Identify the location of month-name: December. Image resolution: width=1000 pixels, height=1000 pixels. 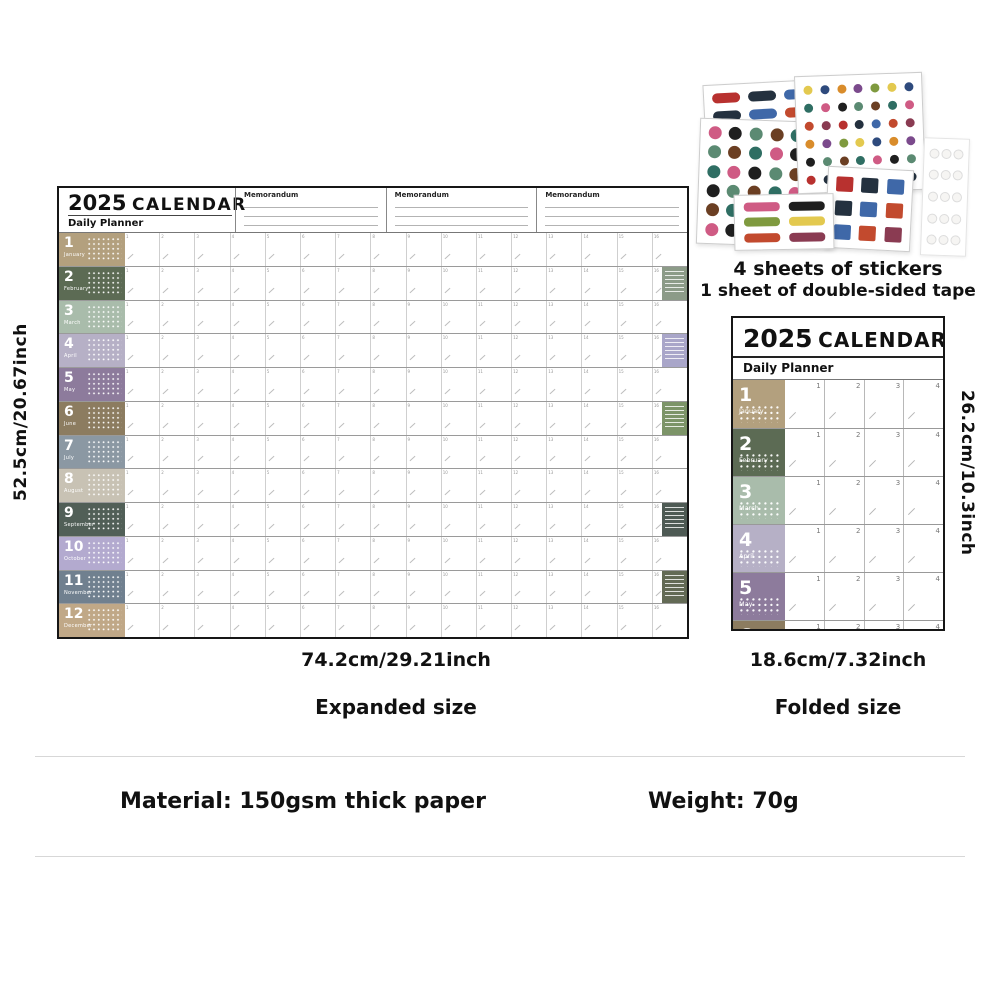
(78, 626).